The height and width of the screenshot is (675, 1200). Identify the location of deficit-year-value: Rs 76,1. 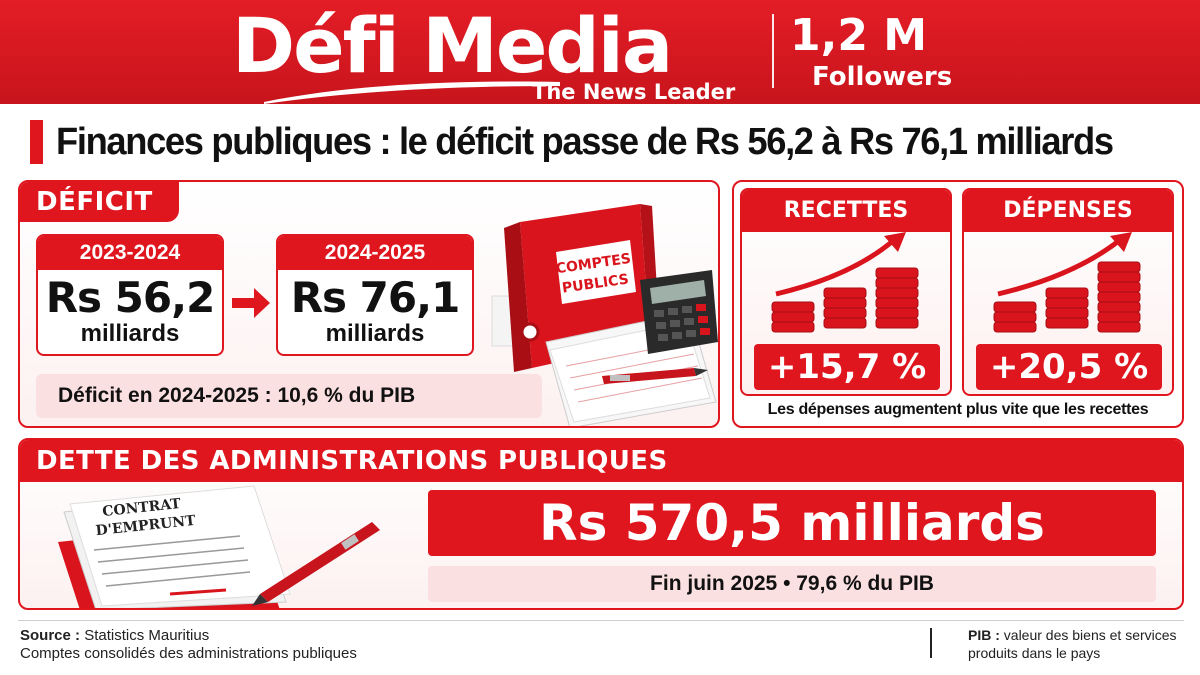
(375, 297).